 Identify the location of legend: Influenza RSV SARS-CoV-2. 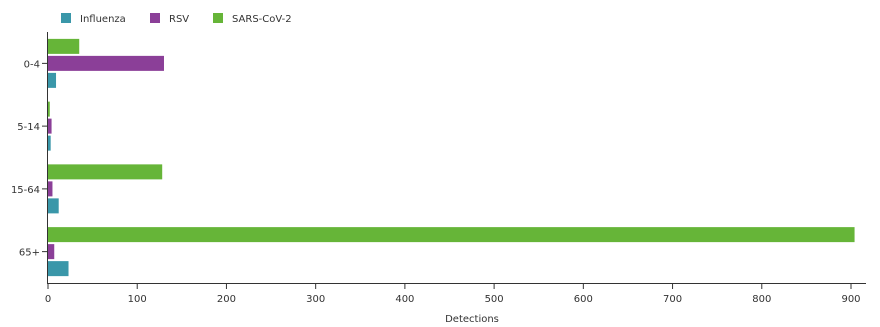
(176, 19).